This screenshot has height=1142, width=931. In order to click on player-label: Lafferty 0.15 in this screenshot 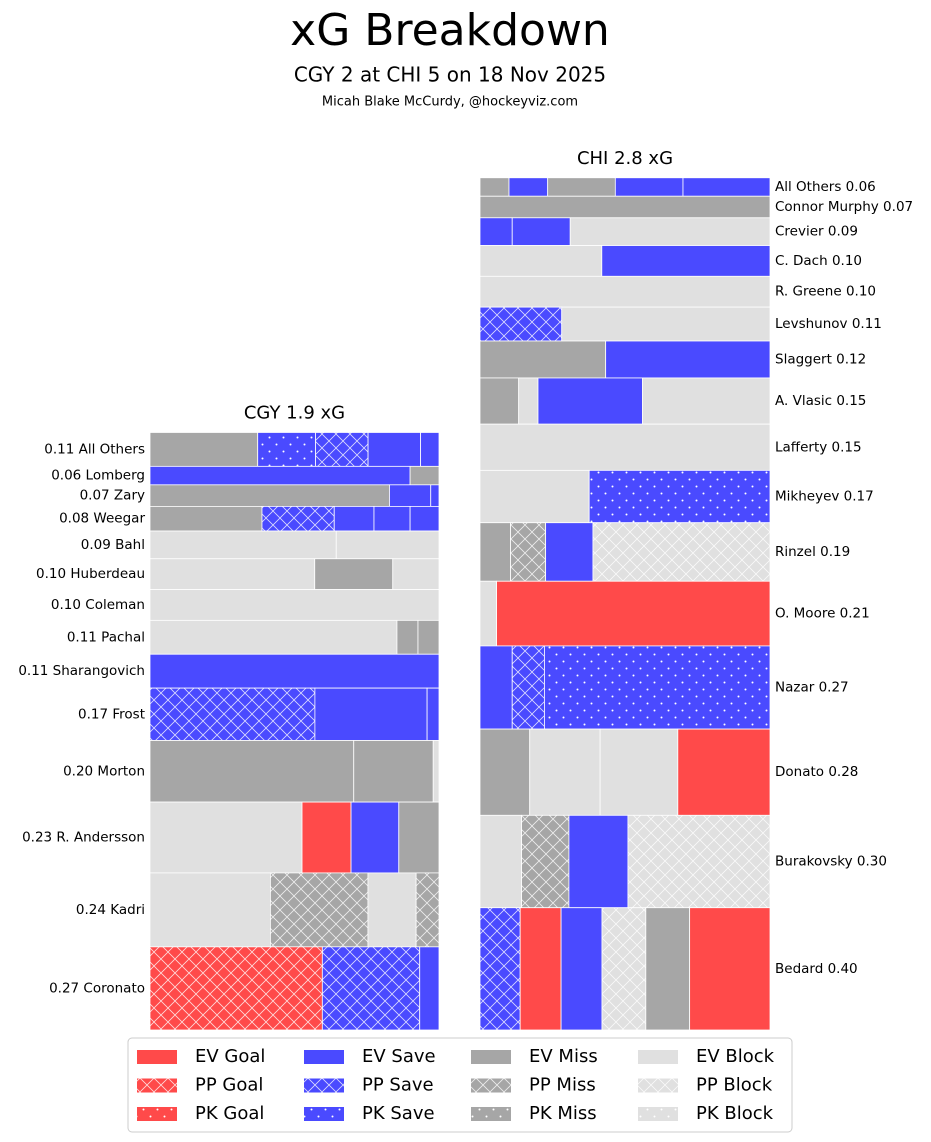, I will do `click(818, 447)`.